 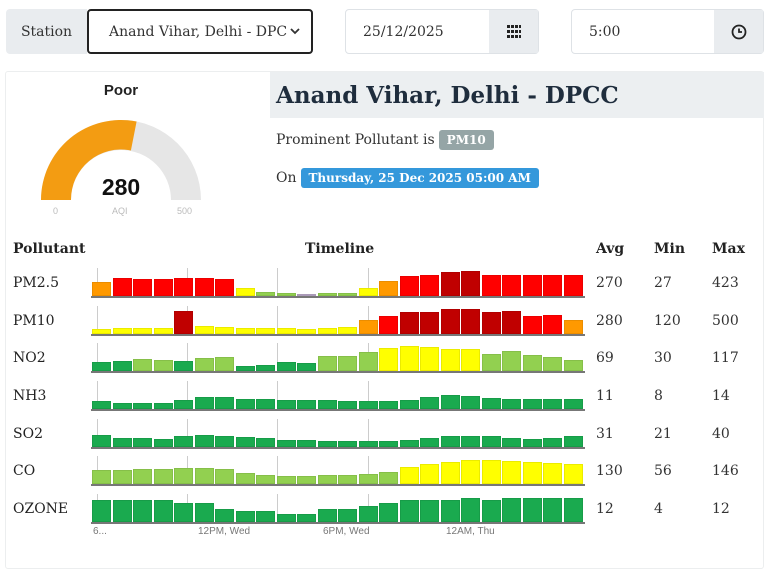 I want to click on calendar-button, so click(x=513, y=31).